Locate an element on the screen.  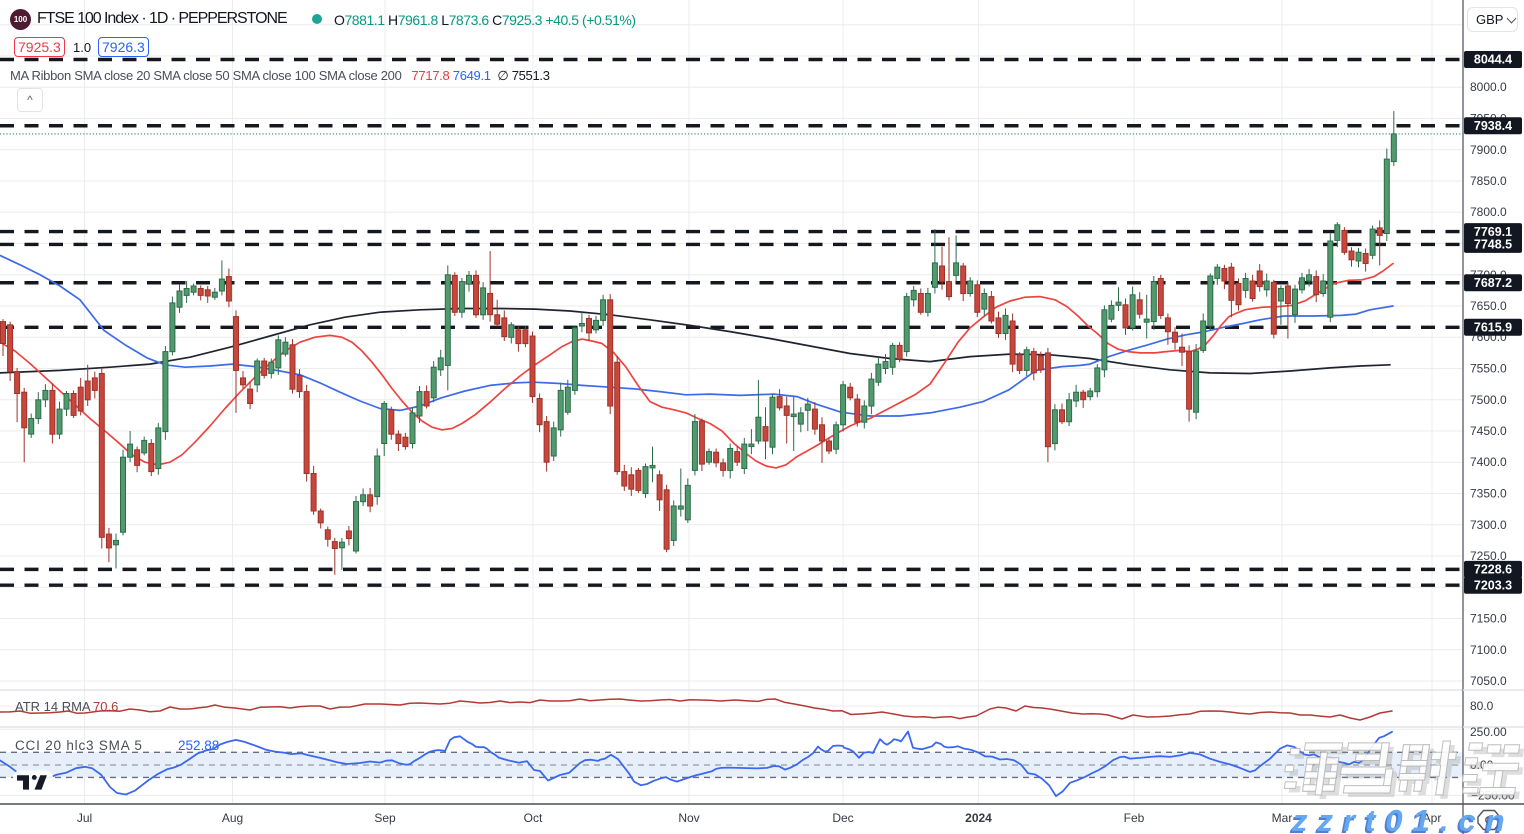
svg-text: 7300.0 is located at coordinates (1488, 525).